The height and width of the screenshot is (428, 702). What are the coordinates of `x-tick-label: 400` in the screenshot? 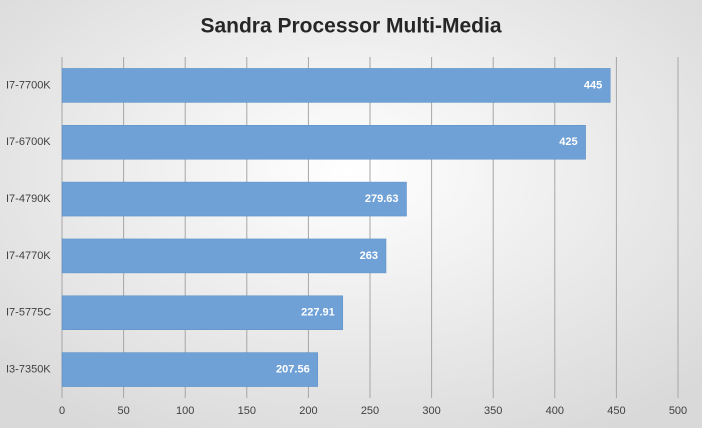 It's located at (555, 411).